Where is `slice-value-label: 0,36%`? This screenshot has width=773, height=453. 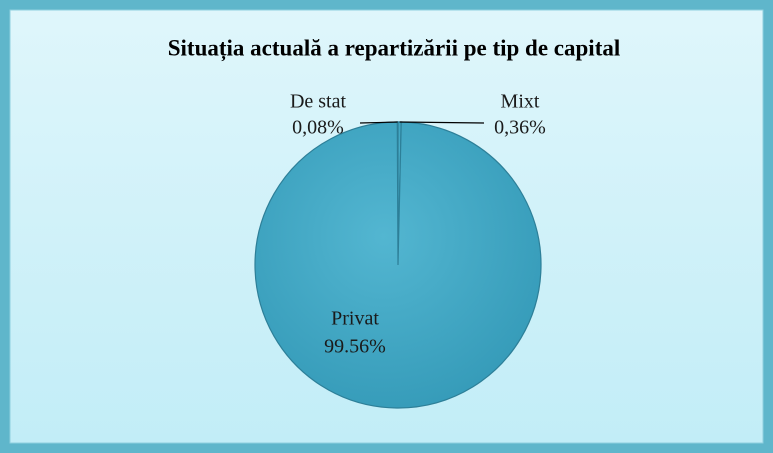 slice-value-label: 0,36% is located at coordinates (520, 128).